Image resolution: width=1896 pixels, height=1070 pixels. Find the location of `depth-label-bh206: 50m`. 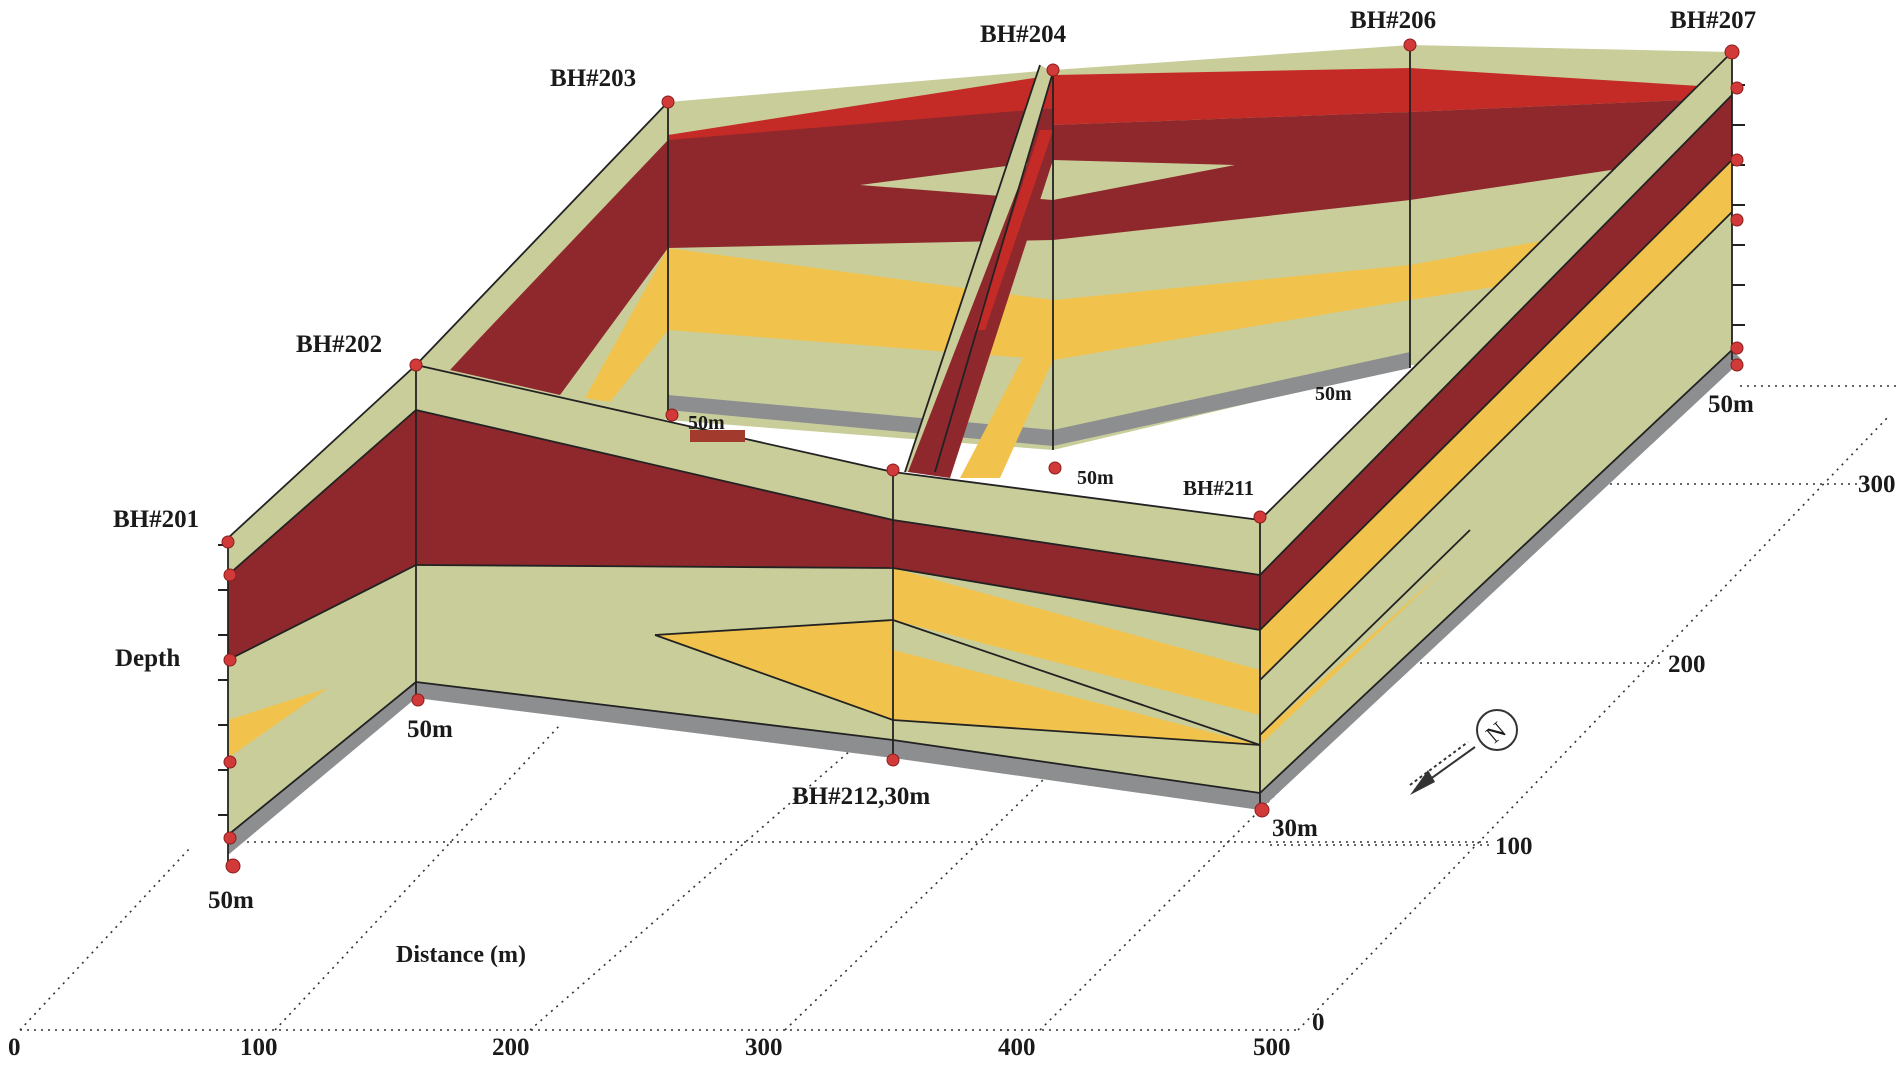

depth-label-bh206: 50m is located at coordinates (1333, 394).